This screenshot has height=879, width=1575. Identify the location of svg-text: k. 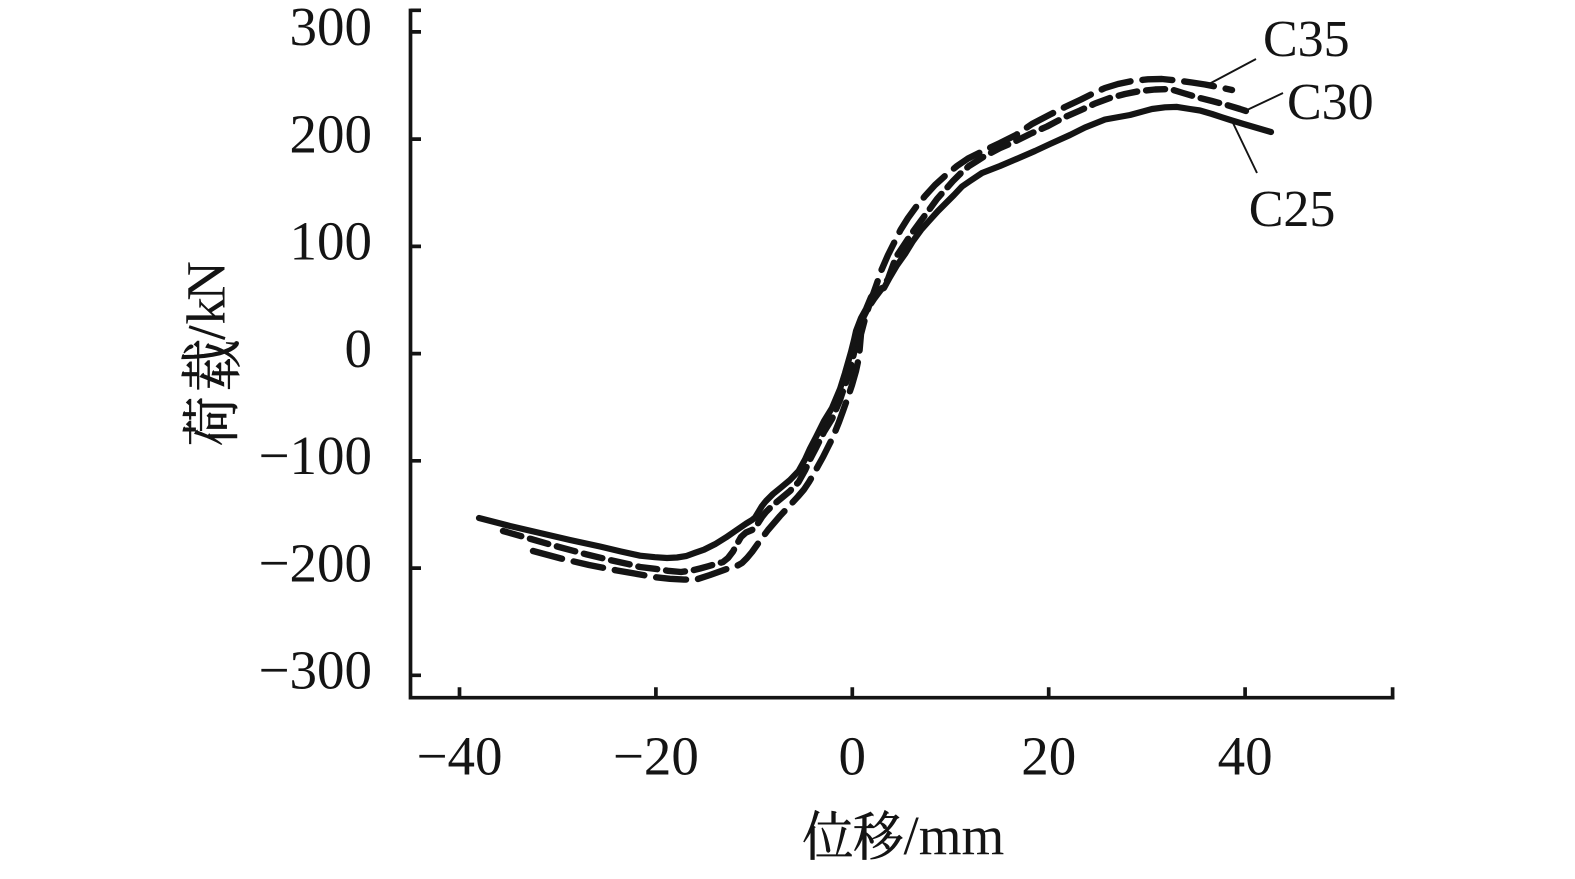
(206, 311).